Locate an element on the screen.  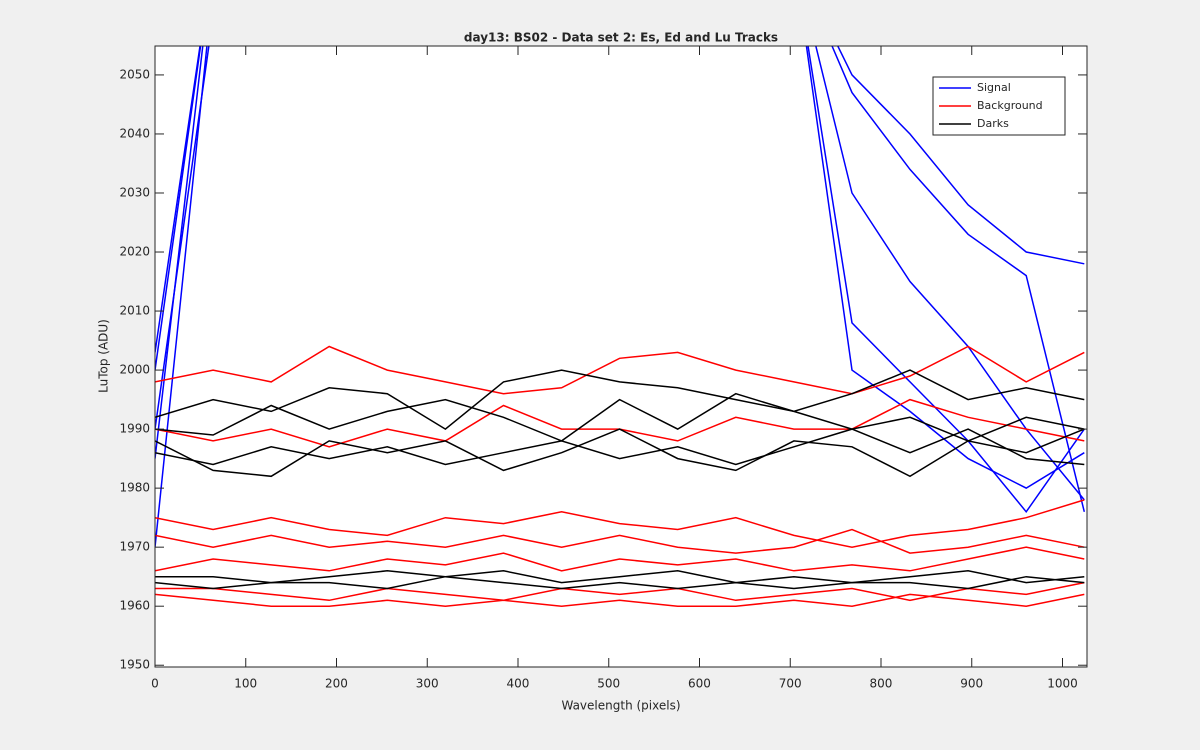
y-tick-label: 2050 is located at coordinates (134, 74).